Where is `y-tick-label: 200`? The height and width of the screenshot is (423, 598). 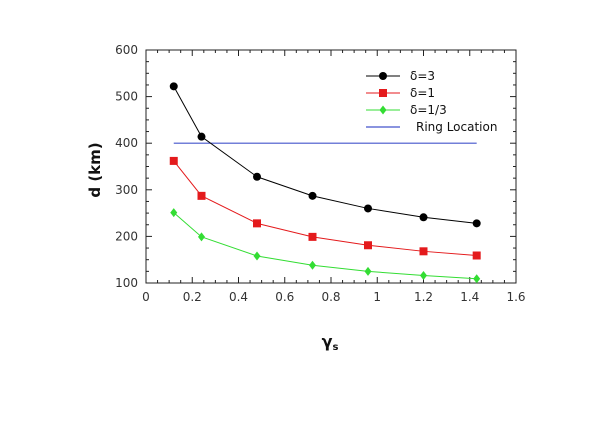
y-tick-label: 200 is located at coordinates (126, 236).